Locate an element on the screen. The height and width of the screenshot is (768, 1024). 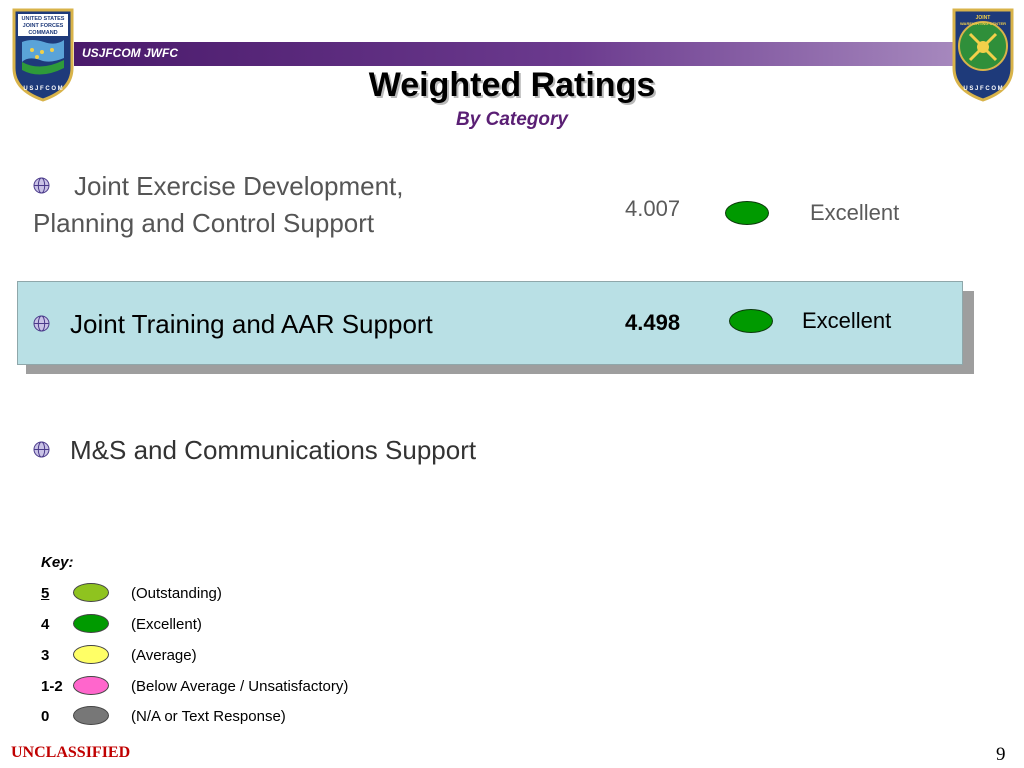
key-value: 5 is located at coordinates (45, 593).